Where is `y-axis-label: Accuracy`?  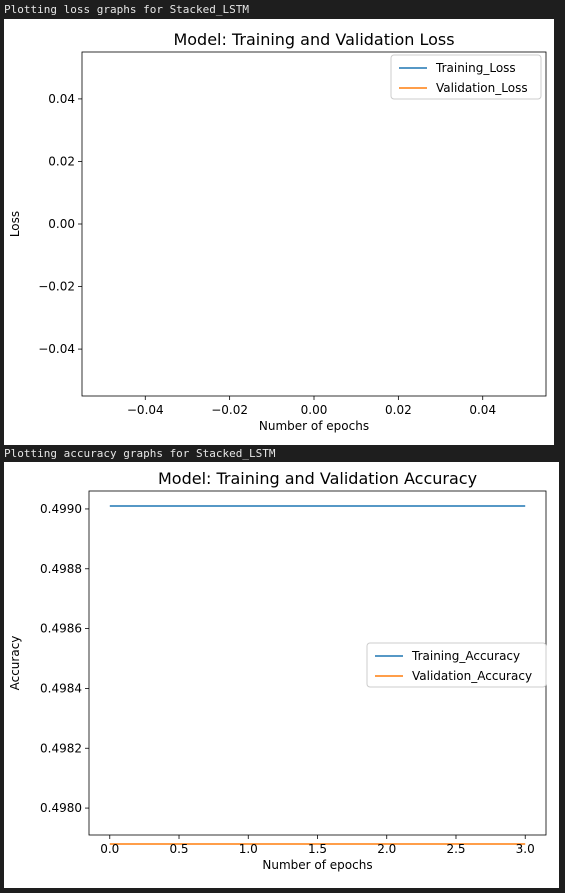 y-axis-label: Accuracy is located at coordinates (15, 663).